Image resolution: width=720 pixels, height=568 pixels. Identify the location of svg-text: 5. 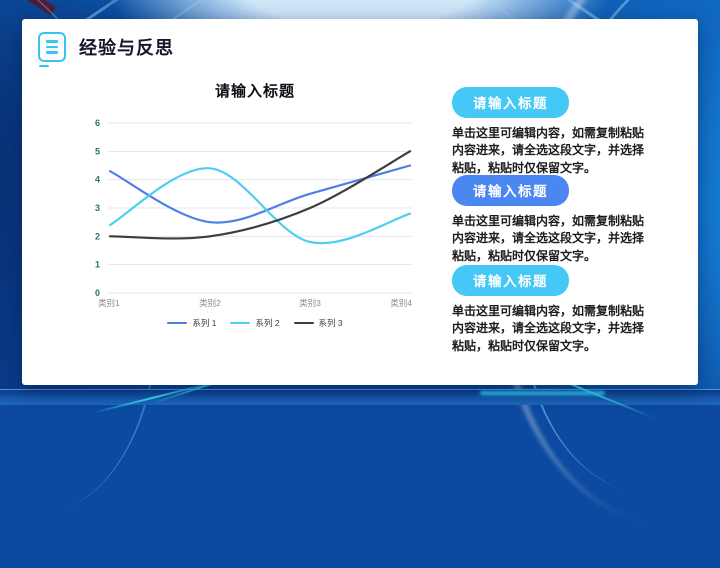
(97, 151).